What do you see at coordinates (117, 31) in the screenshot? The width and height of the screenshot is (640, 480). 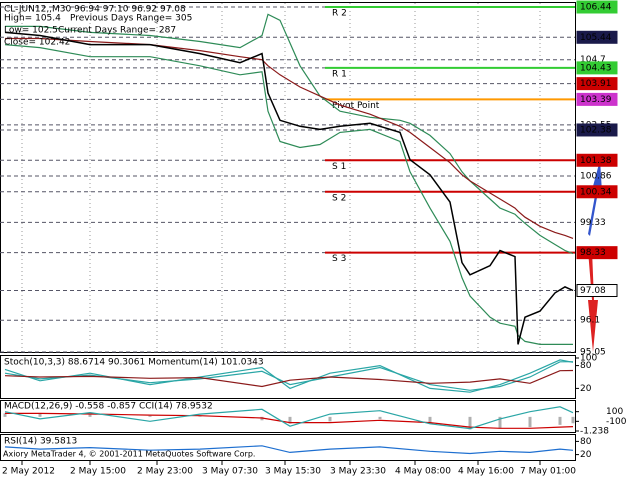 I see `info-line: Current Days Range= 287` at bounding box center [117, 31].